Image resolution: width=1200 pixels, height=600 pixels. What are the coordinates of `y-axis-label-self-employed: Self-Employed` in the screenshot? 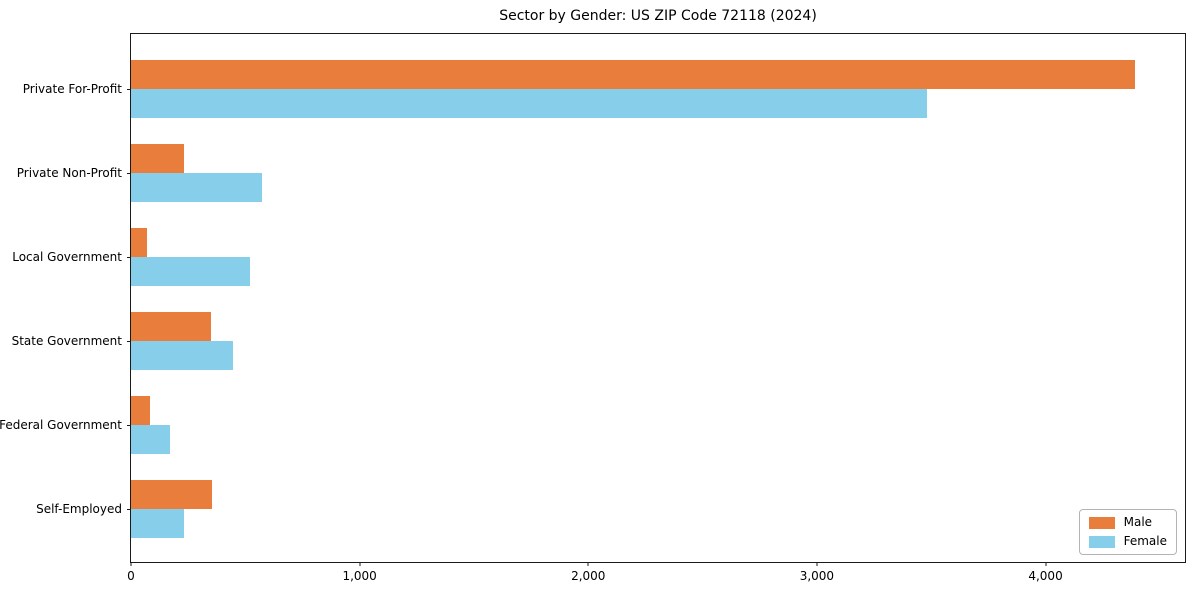 It's located at (79, 509).